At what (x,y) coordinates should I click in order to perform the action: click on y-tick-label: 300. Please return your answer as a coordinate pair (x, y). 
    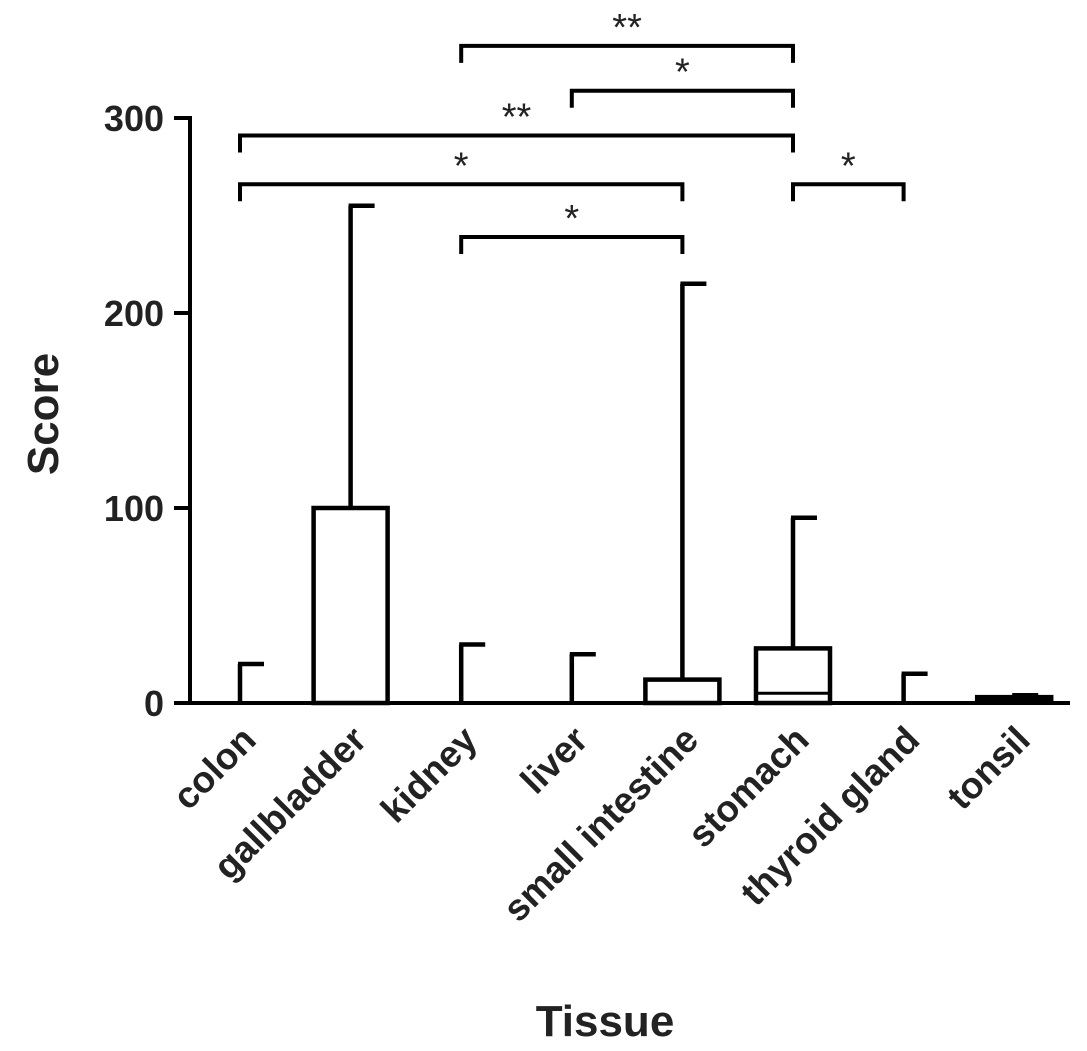
    Looking at the image, I should click on (134, 118).